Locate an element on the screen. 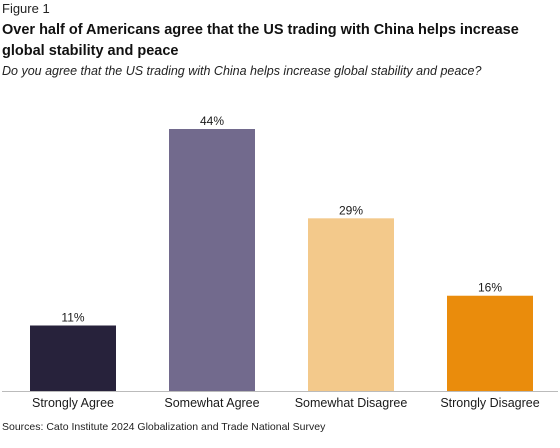 This screenshot has height=448, width=560. category-label: Somewhat Disagree is located at coordinates (351, 403).